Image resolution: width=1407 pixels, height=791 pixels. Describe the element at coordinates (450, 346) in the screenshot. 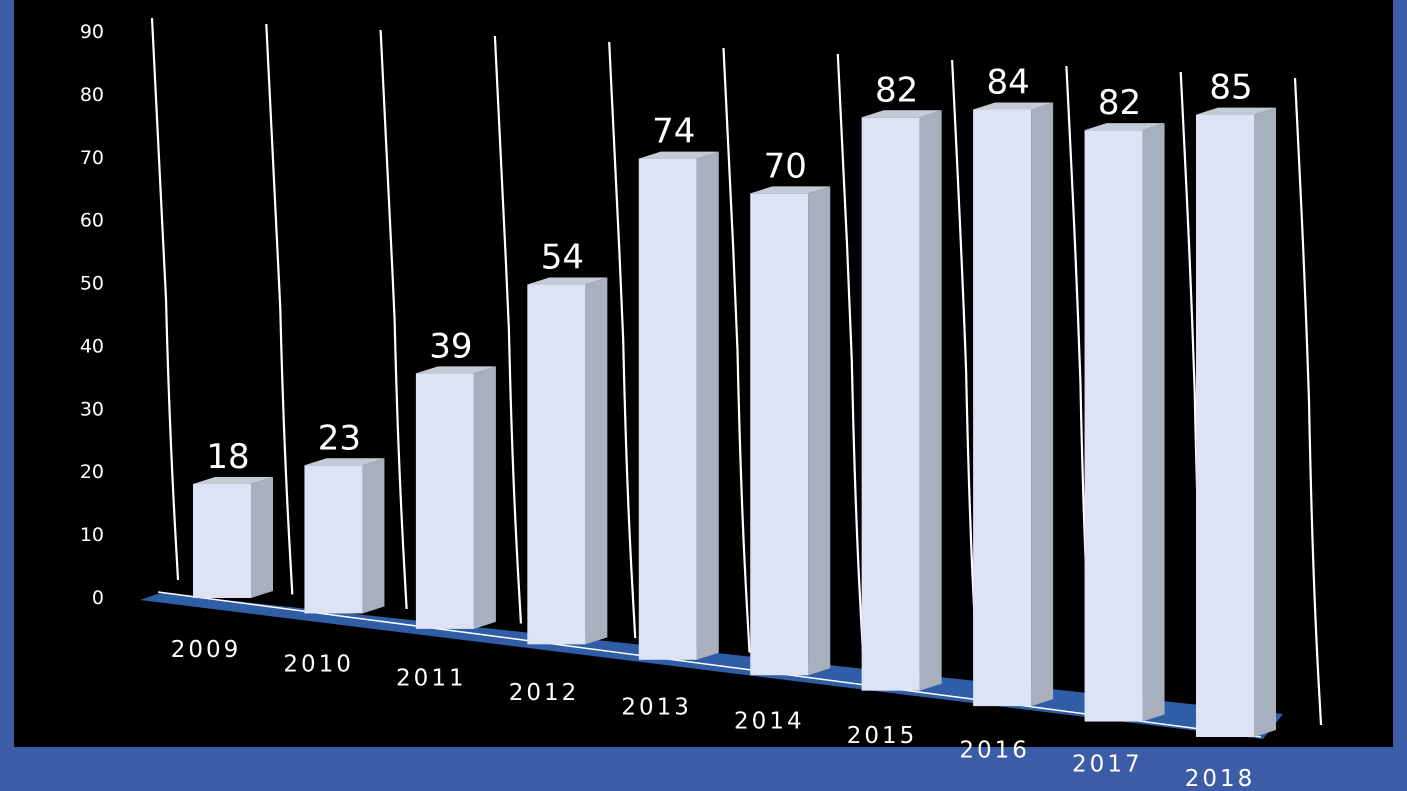

I see `data-label: 39` at that location.